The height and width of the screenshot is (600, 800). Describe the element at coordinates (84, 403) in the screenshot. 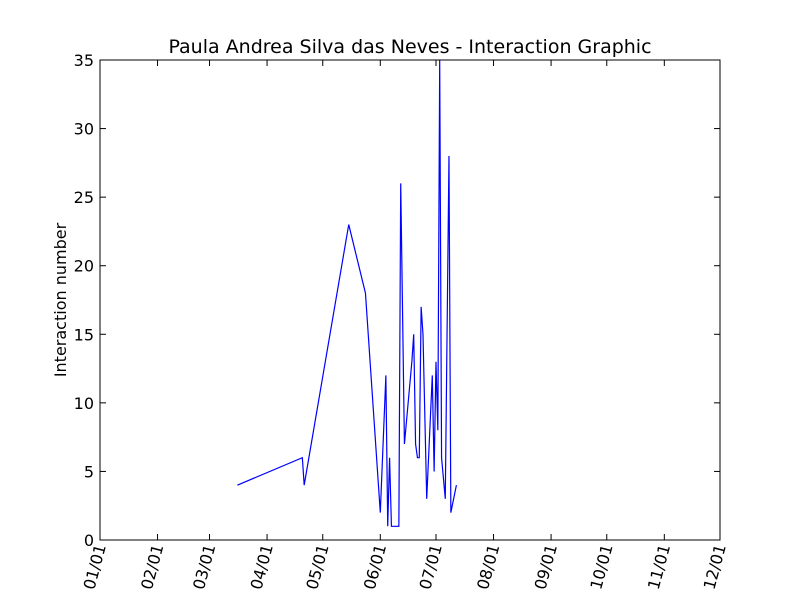

I see `y-tick-label: 10` at that location.